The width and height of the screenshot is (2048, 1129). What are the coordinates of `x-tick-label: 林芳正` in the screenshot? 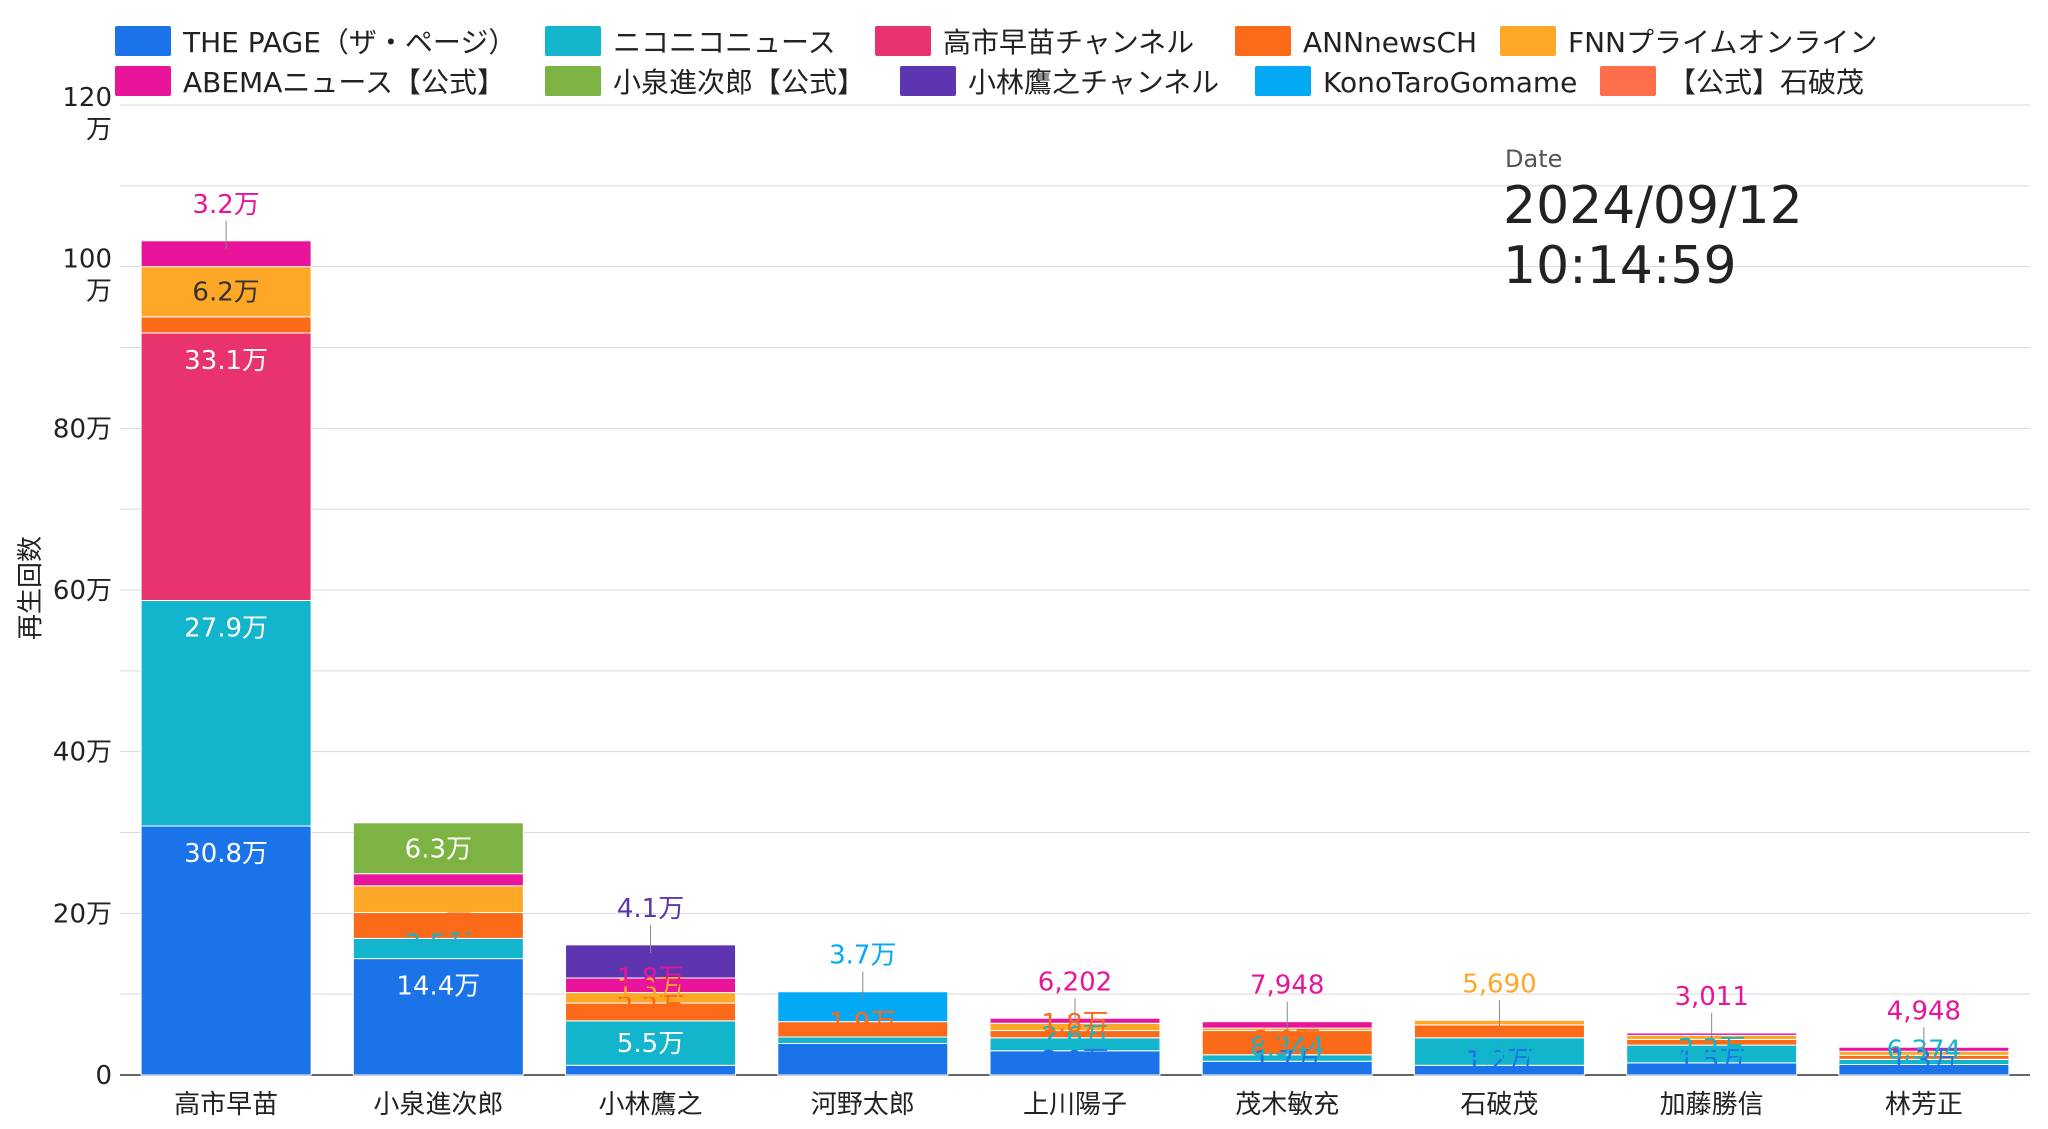 It's located at (1924, 1105).